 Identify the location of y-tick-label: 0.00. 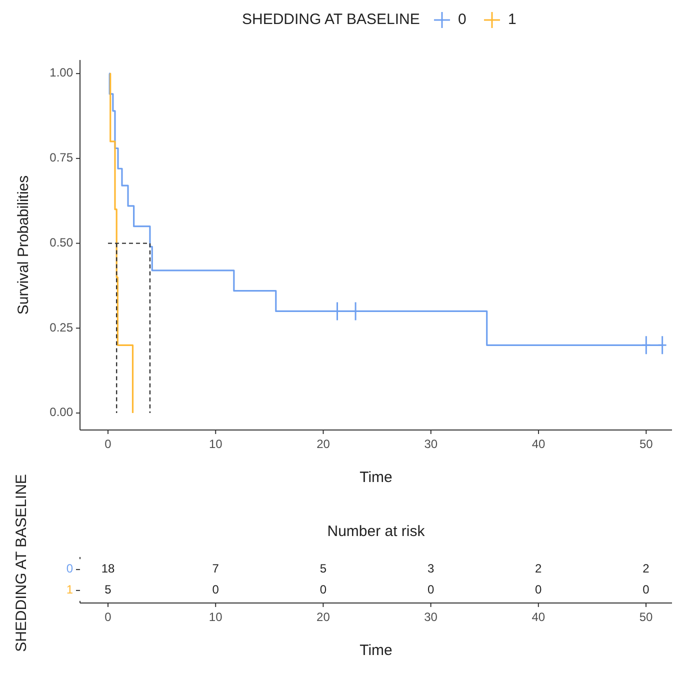
(62, 412).